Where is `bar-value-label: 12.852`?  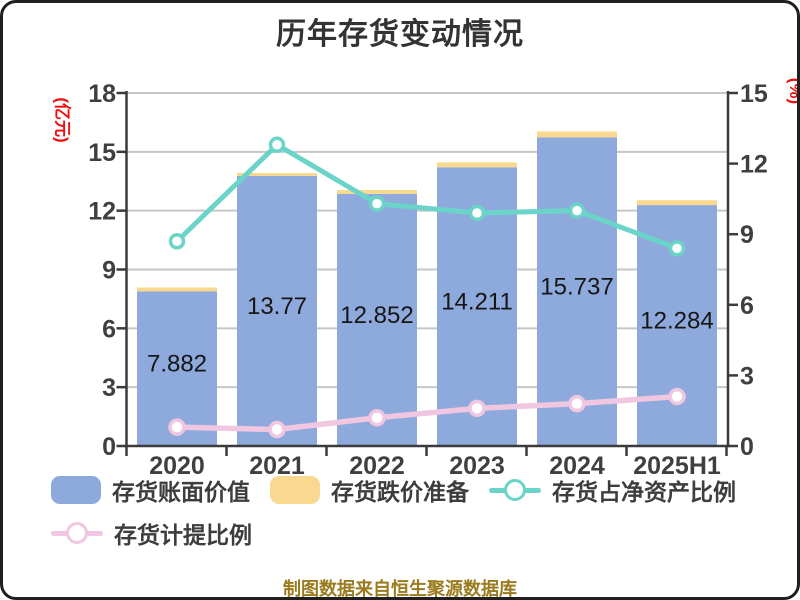 bar-value-label: 12.852 is located at coordinates (376, 315).